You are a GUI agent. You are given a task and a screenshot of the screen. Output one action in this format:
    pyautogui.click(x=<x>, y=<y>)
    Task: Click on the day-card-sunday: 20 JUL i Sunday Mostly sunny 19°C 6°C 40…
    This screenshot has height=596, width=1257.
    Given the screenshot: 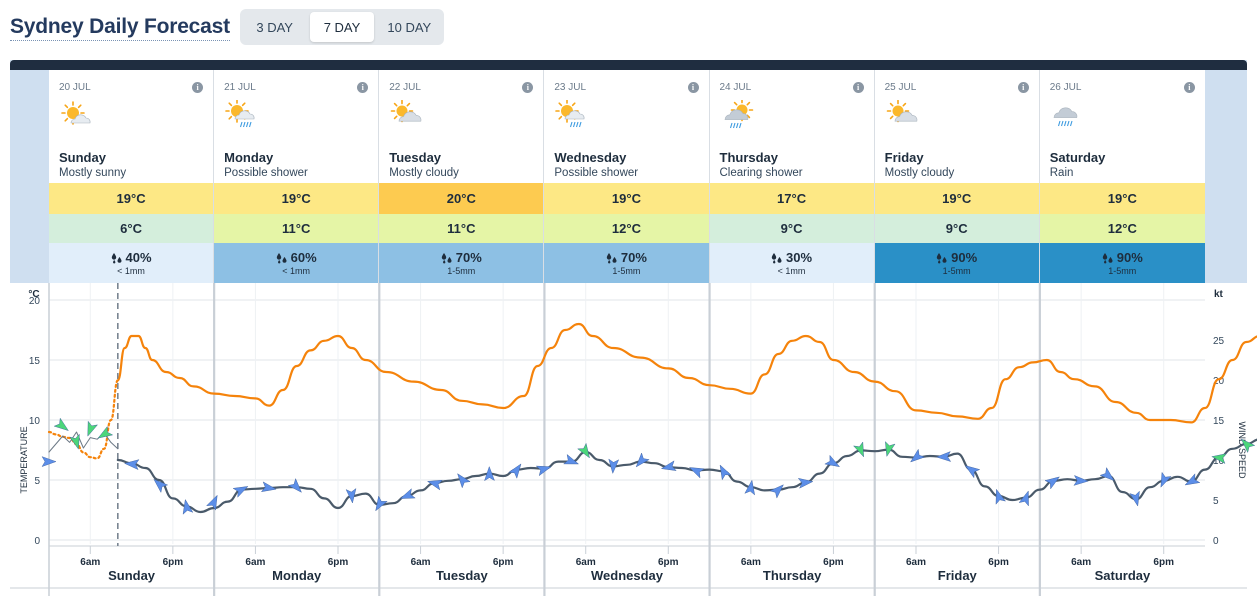 What is the action you would take?
    pyautogui.click(x=132, y=176)
    